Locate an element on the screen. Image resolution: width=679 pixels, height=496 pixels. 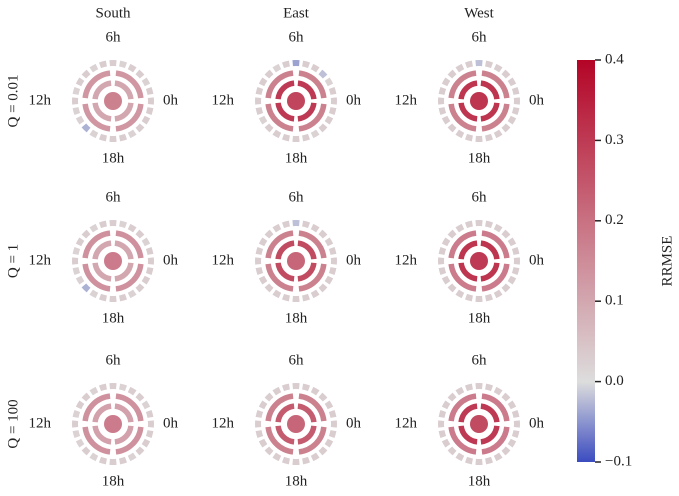
column-title: South is located at coordinates (113, 13).